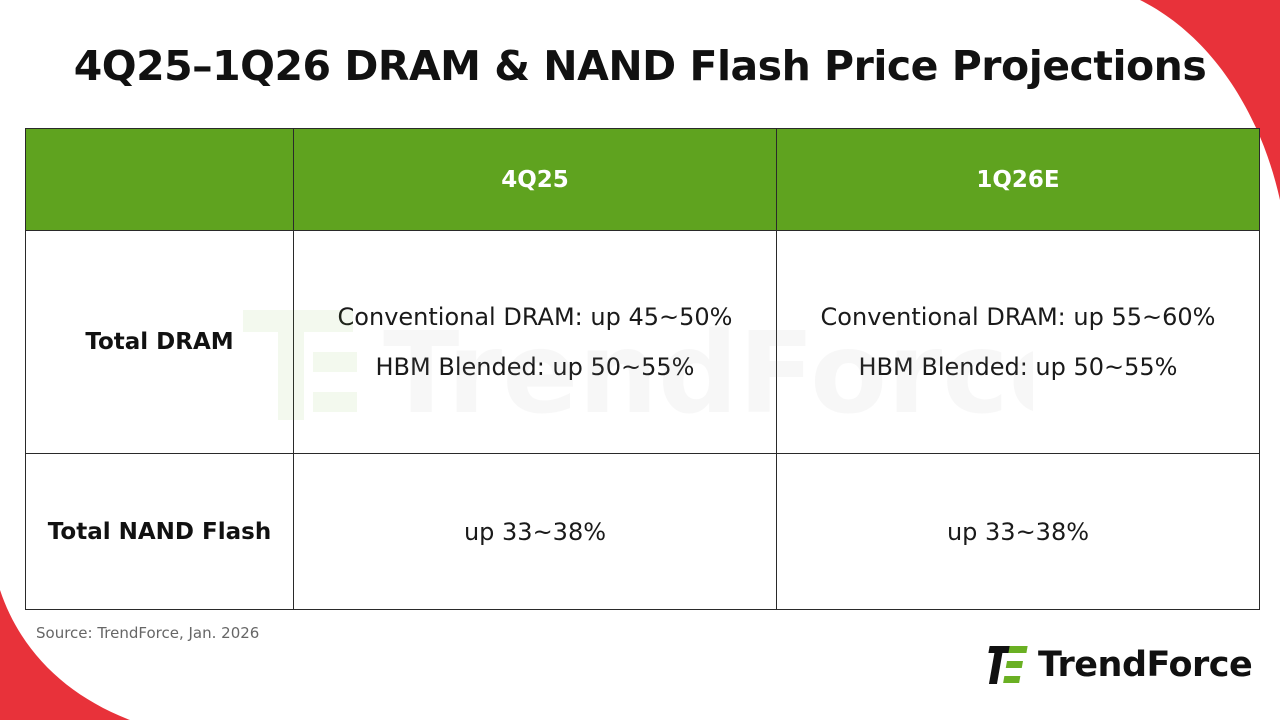 The height and width of the screenshot is (720, 1280). I want to click on row-label: Total NAND Flash, so click(159, 531).